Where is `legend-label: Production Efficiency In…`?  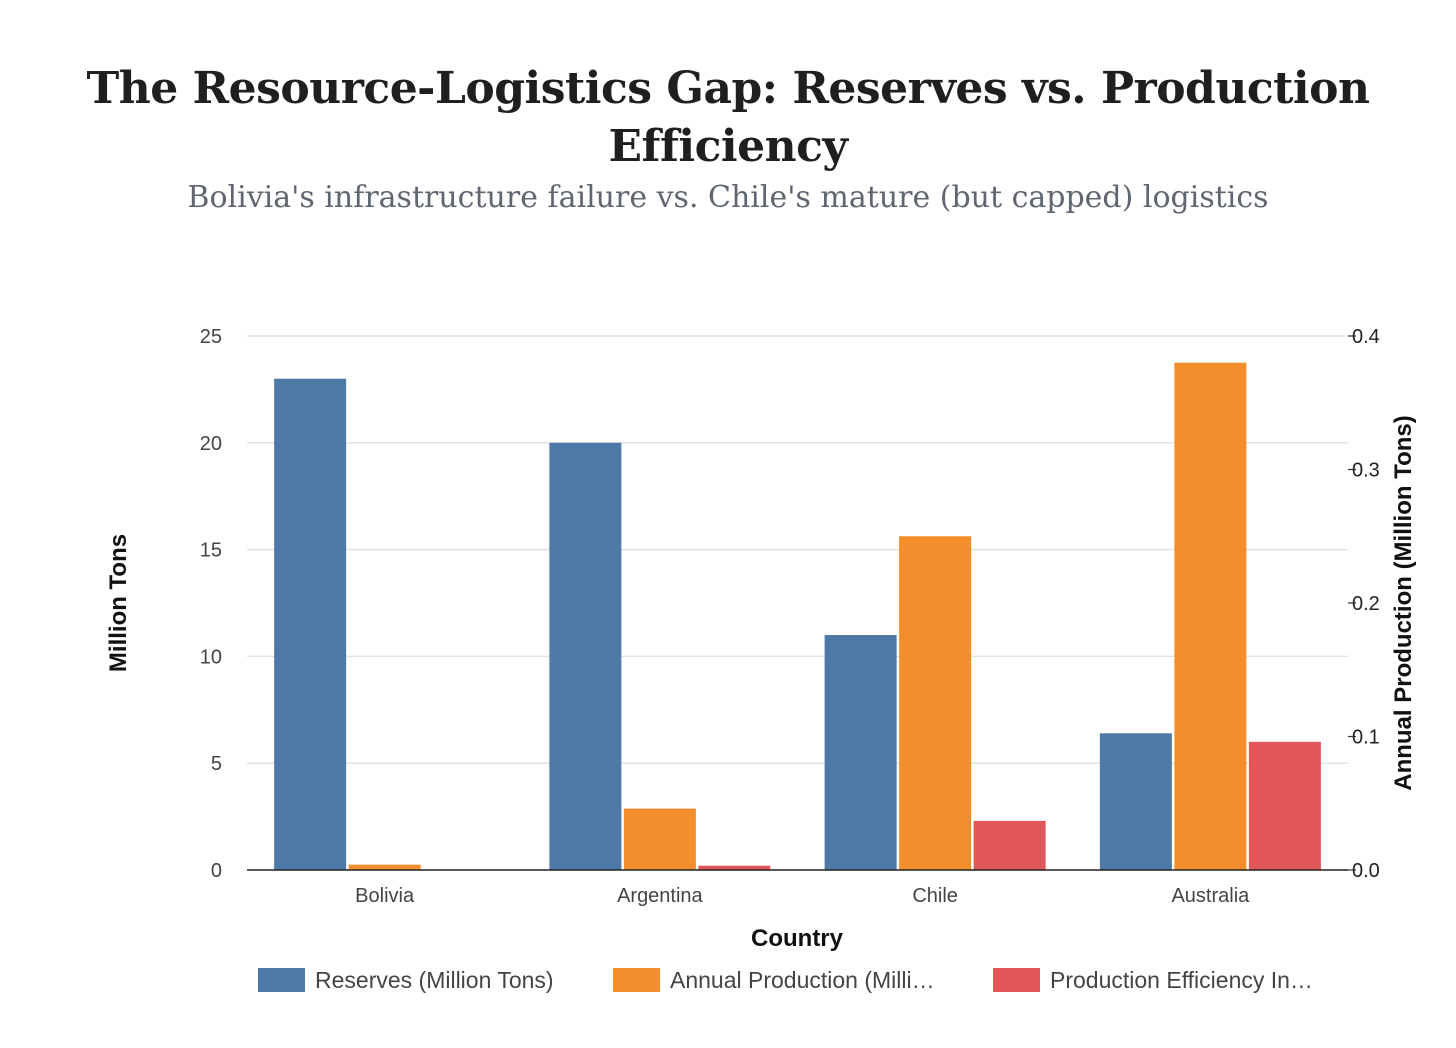
legend-label: Production Efficiency In… is located at coordinates (1181, 980).